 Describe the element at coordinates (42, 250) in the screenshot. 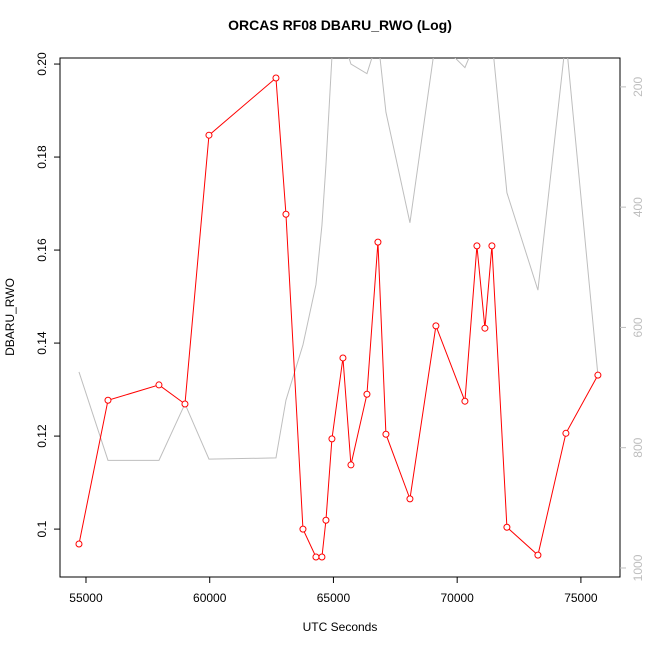

I see `y-tick-label: 0.16` at that location.